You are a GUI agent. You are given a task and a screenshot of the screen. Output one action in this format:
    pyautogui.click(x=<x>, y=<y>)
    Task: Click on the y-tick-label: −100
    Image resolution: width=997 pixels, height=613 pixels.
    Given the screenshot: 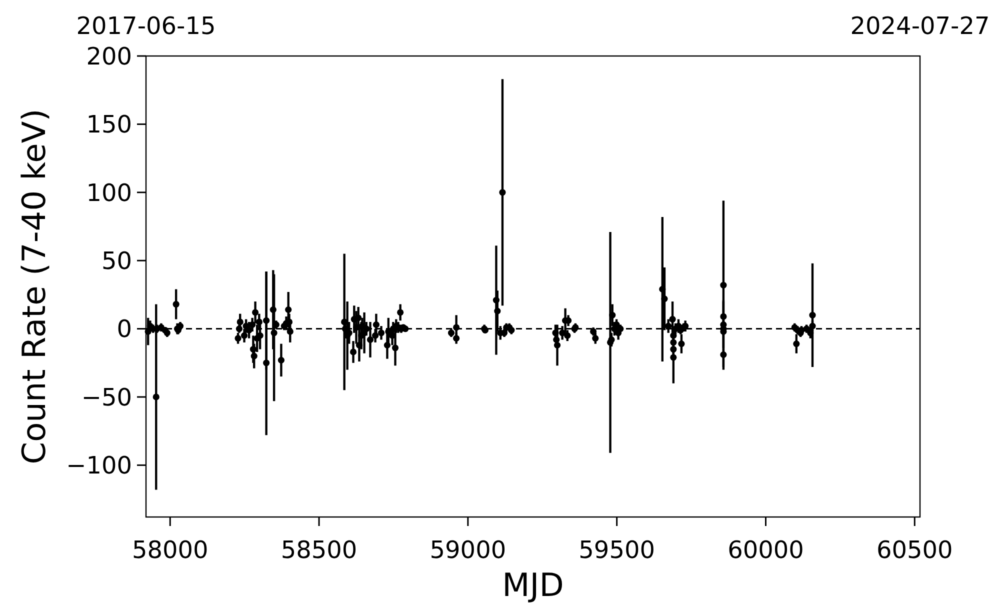 What is the action you would take?
    pyautogui.click(x=99, y=466)
    